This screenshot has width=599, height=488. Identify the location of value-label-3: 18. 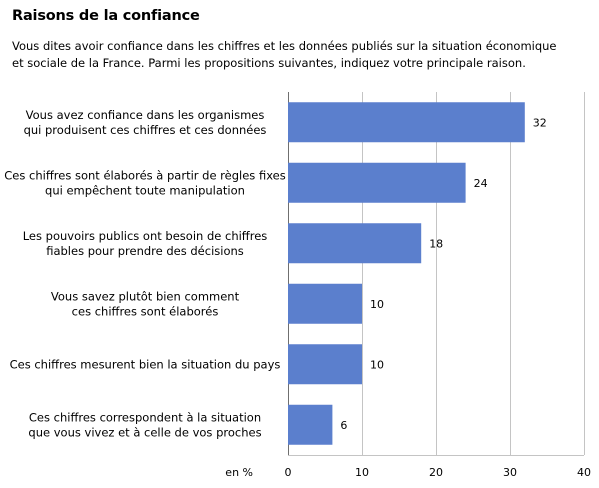
(436, 243).